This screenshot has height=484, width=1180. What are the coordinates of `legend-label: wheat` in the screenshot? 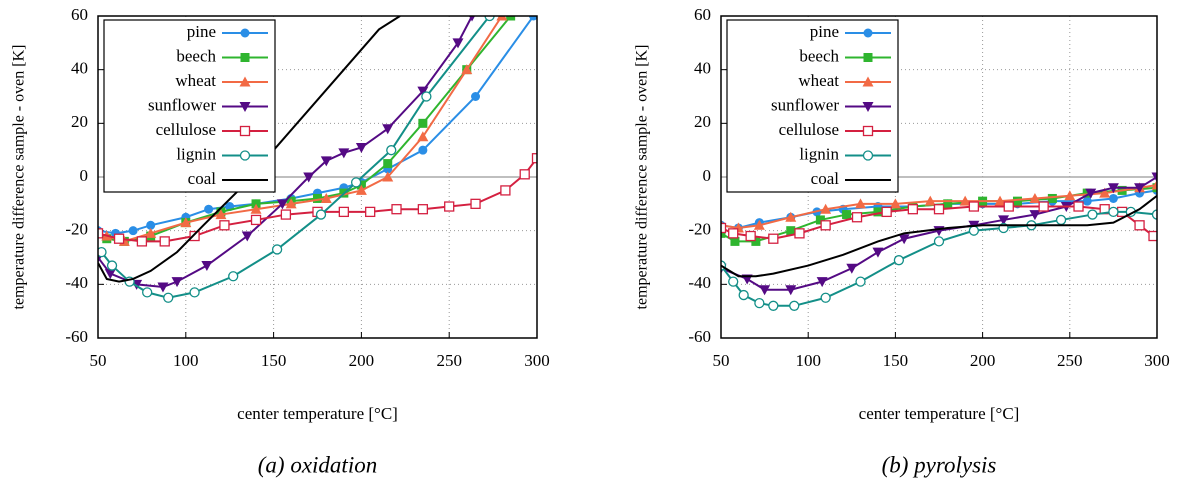 It's located at (818, 80).